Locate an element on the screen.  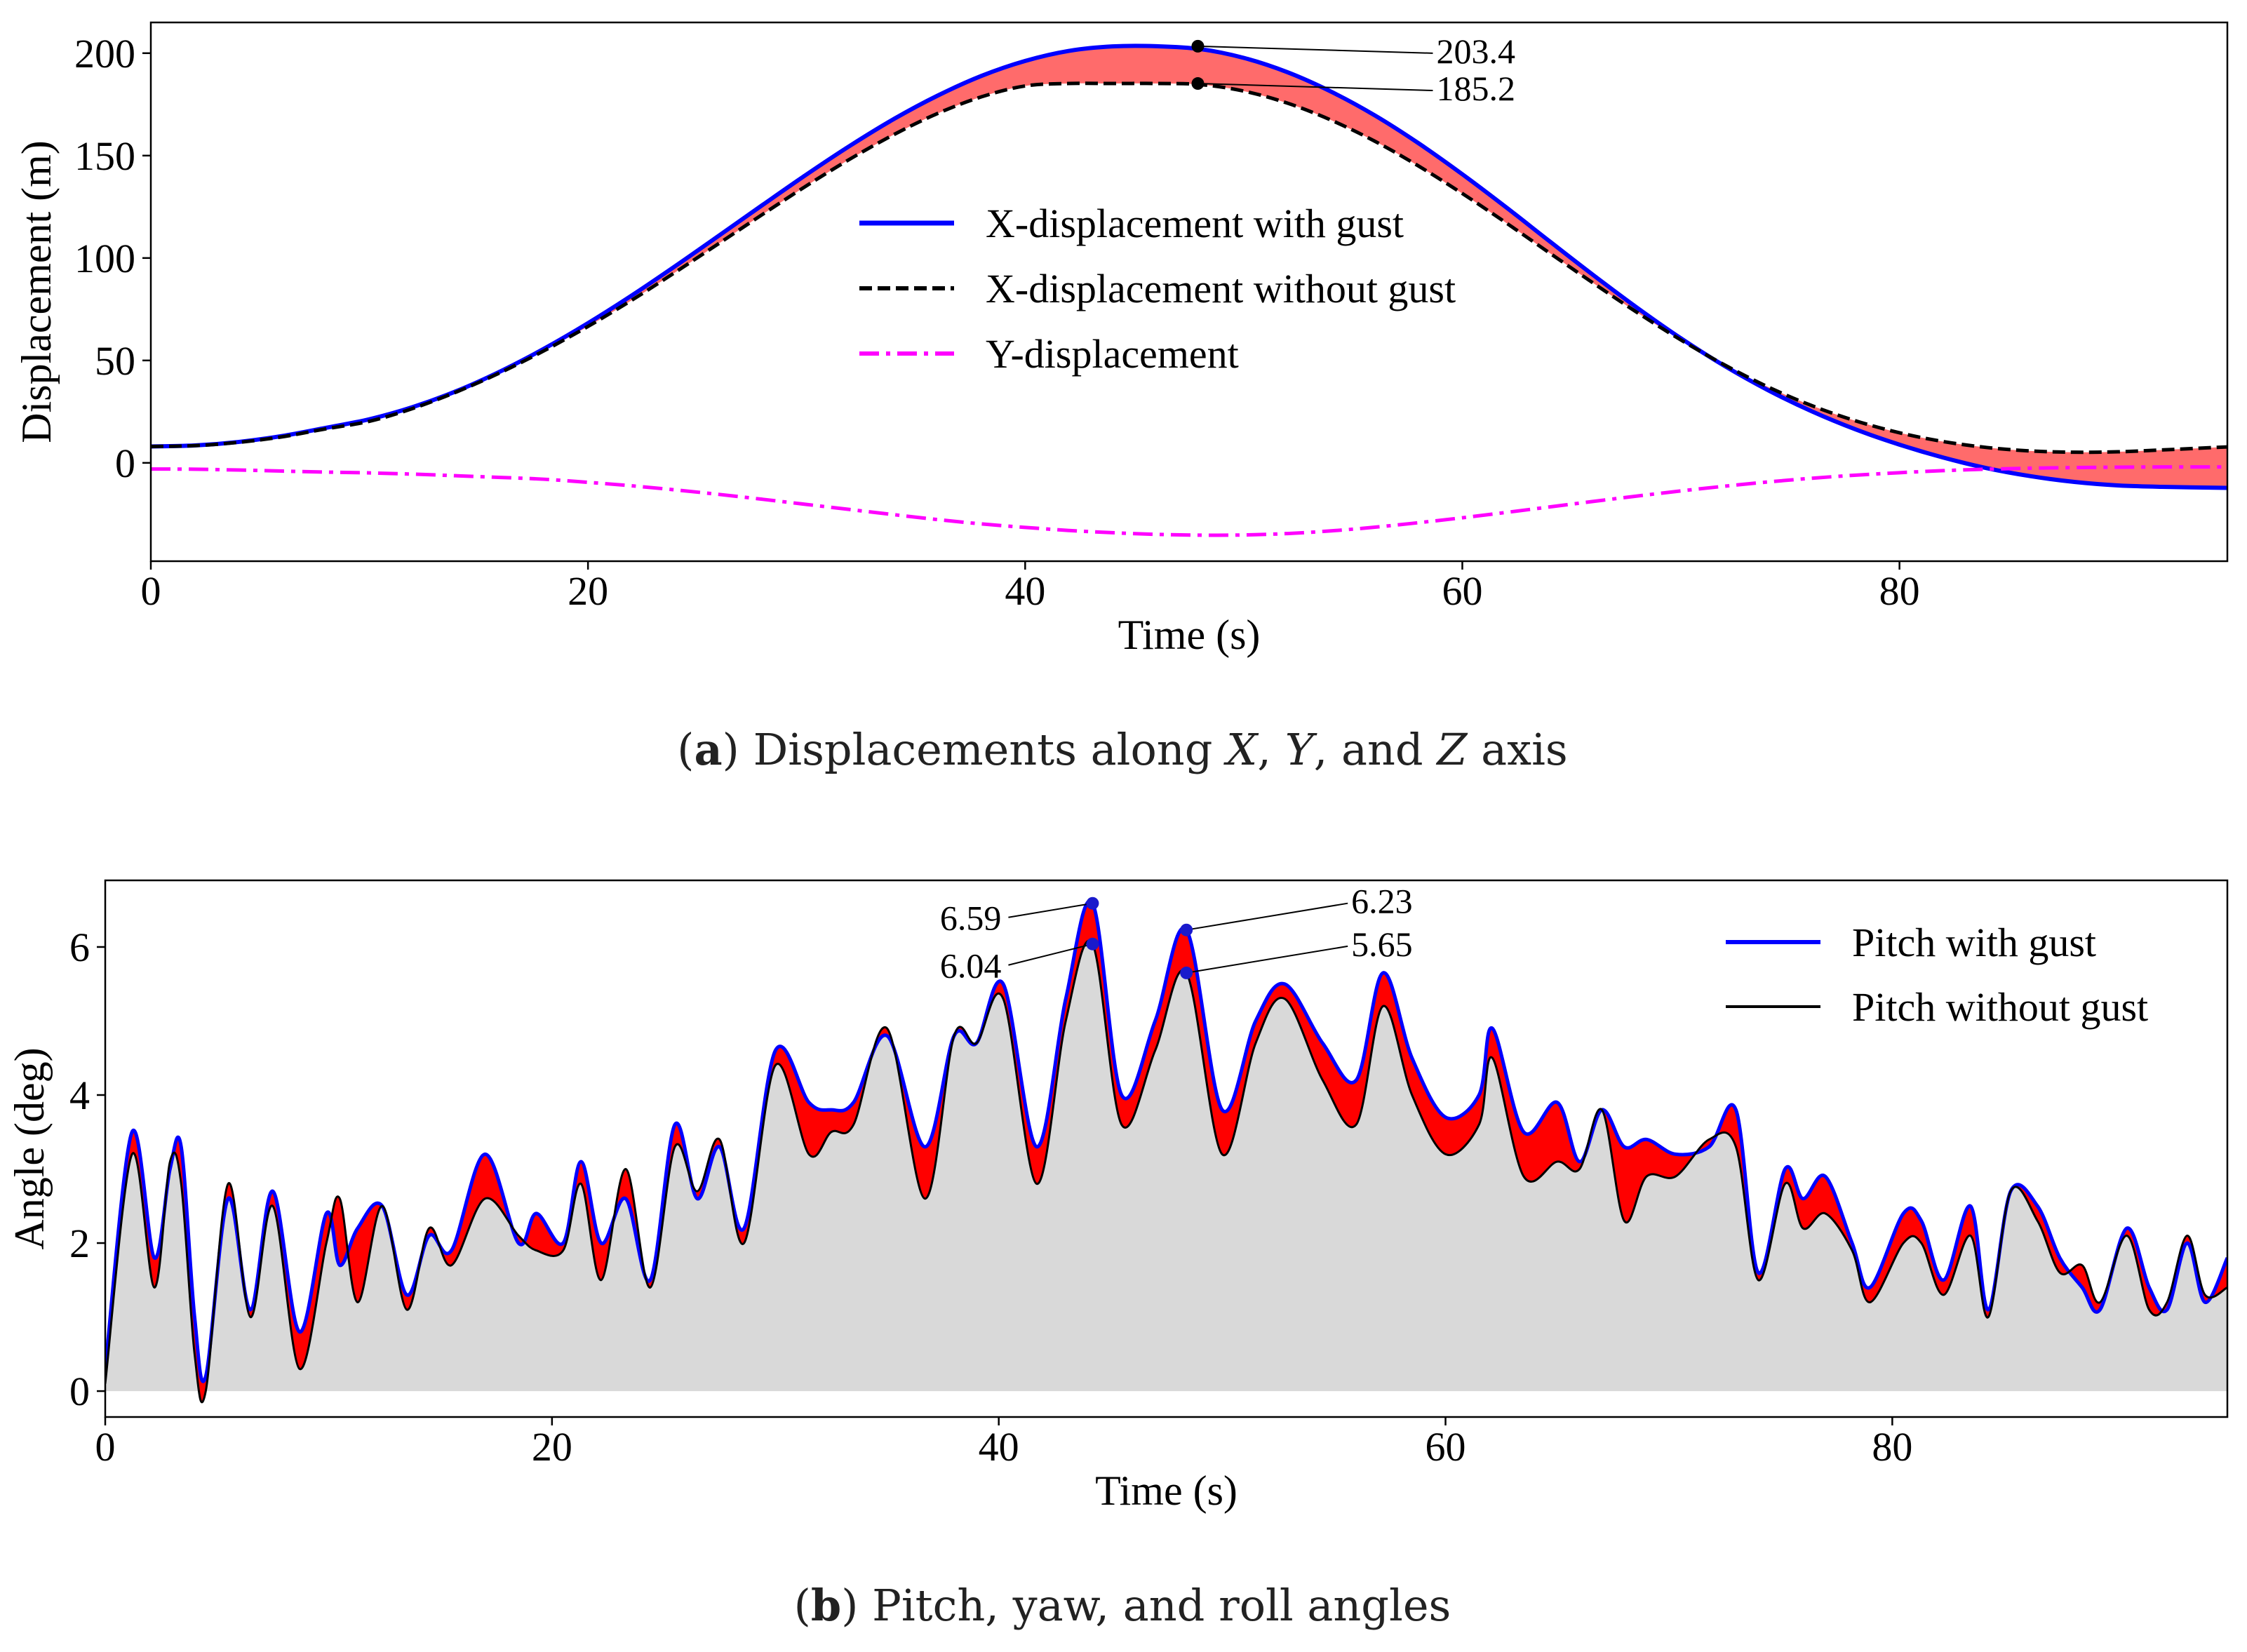
panel-b-ytick-label: 2 is located at coordinates (79, 1243).